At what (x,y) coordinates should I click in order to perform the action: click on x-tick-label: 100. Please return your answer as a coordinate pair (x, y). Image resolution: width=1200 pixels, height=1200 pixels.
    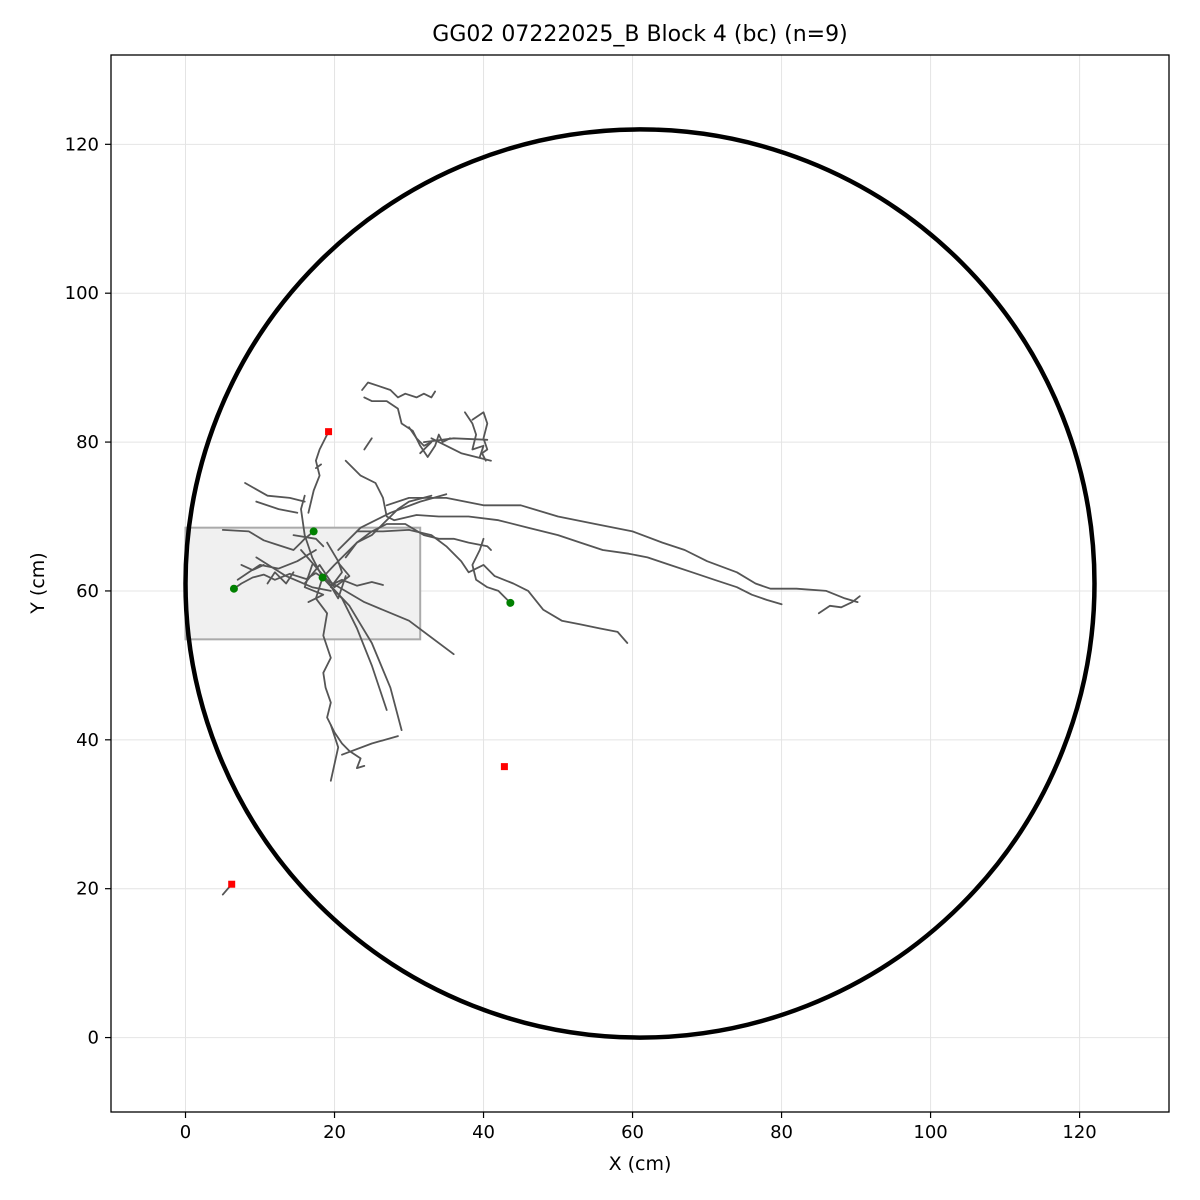
    Looking at the image, I should click on (930, 1132).